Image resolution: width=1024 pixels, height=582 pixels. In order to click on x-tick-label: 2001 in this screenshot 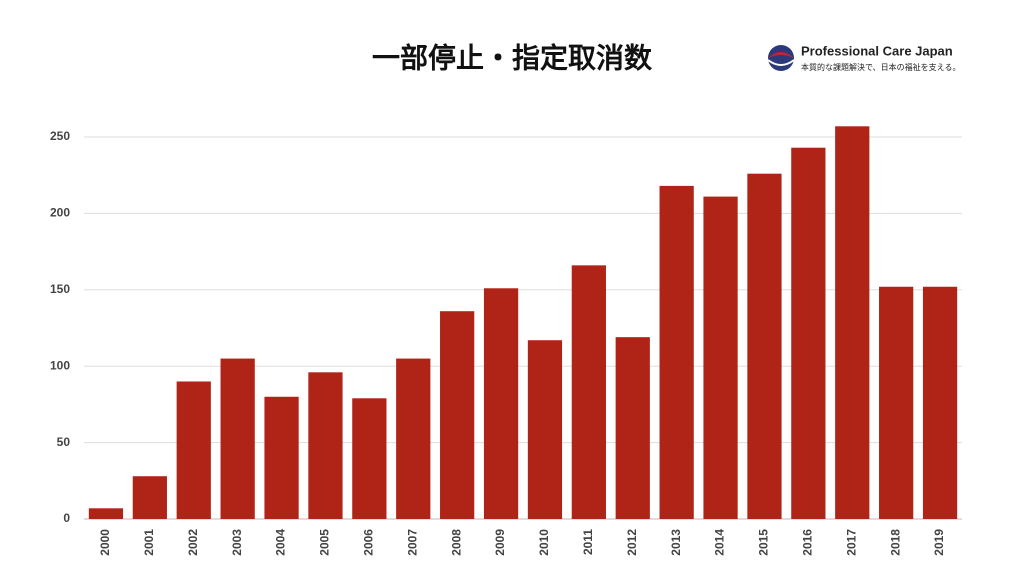, I will do `click(149, 542)`.